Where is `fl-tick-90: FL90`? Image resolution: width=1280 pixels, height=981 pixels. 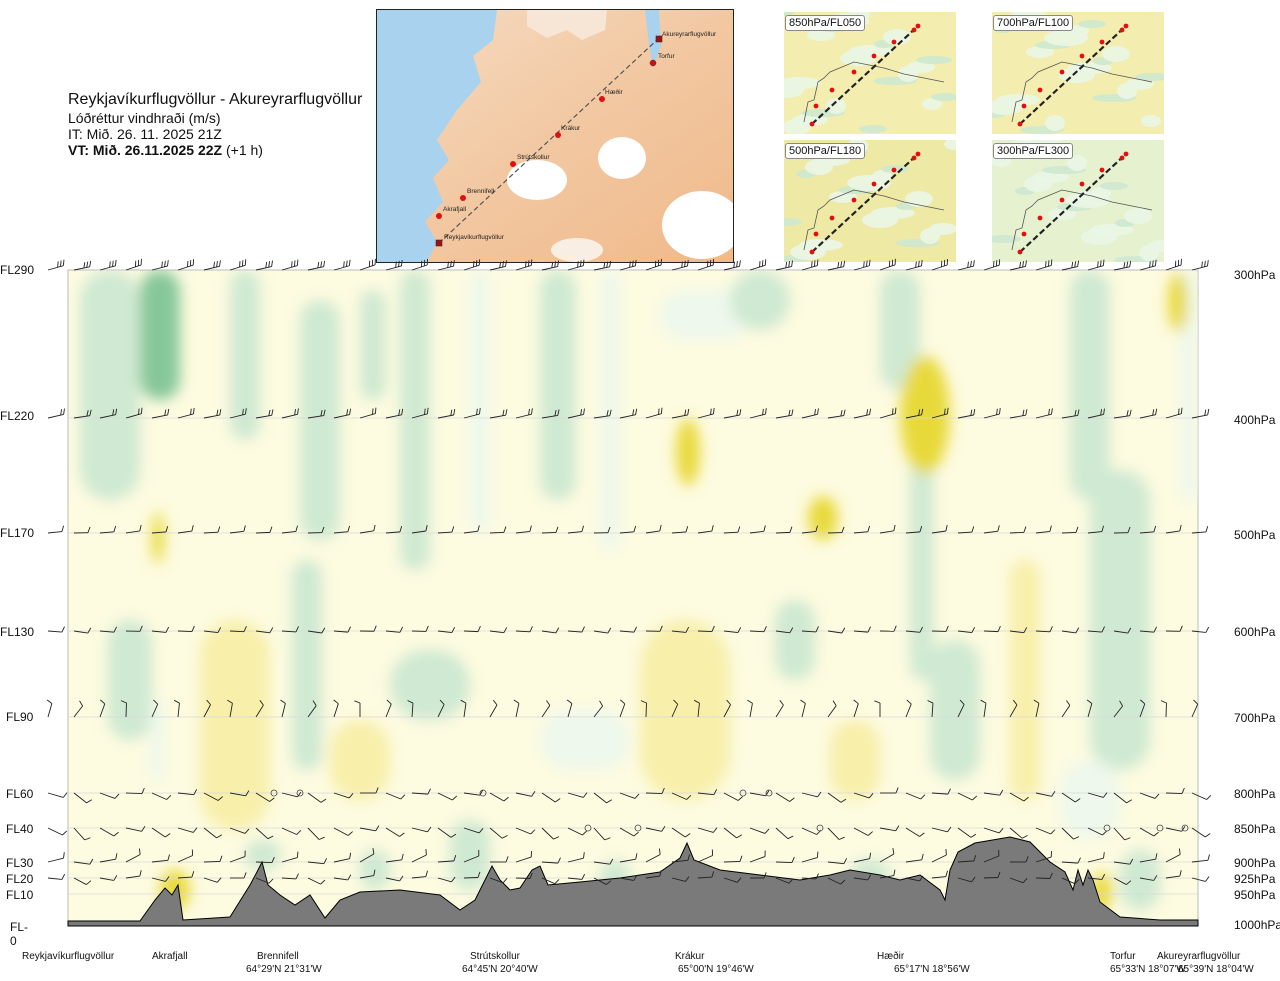 fl-tick-90: FL90 is located at coordinates (20, 717).